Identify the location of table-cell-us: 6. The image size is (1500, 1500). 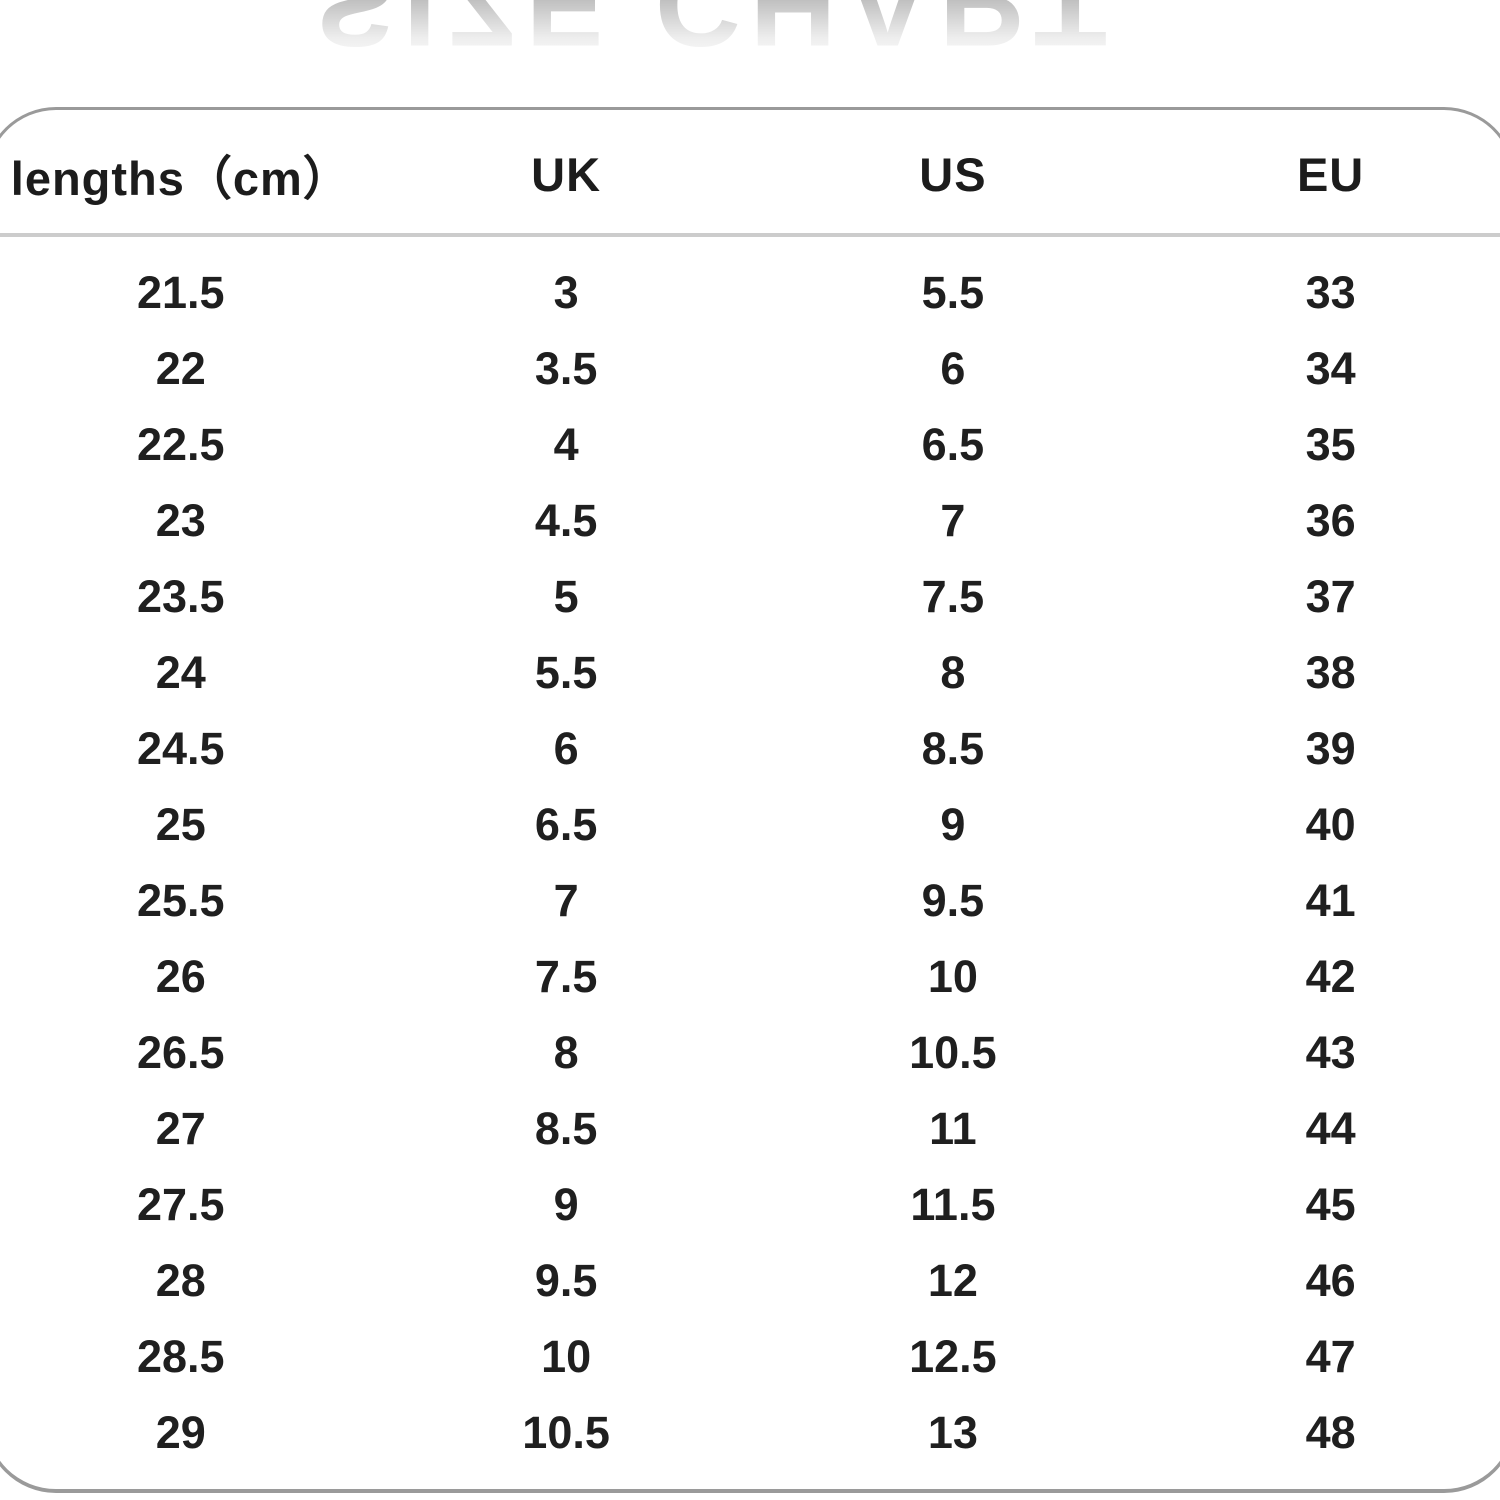
(953, 368).